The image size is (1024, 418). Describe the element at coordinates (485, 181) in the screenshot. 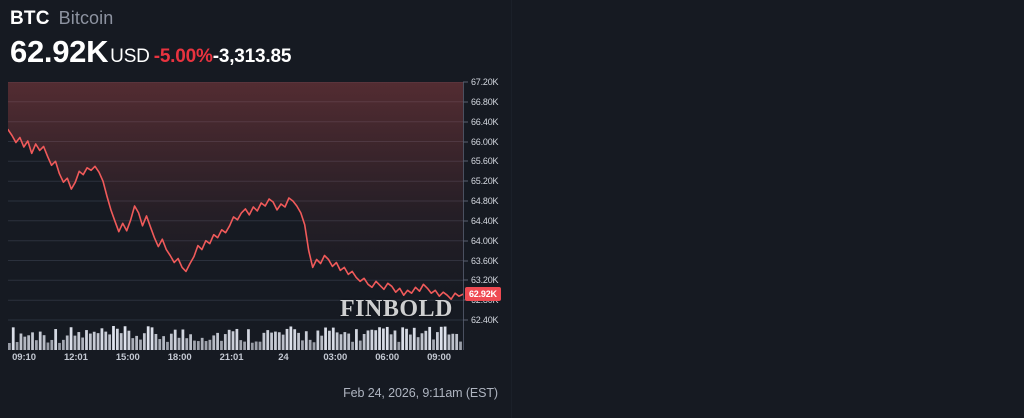

I see `y-tick-label: 65.20K` at that location.